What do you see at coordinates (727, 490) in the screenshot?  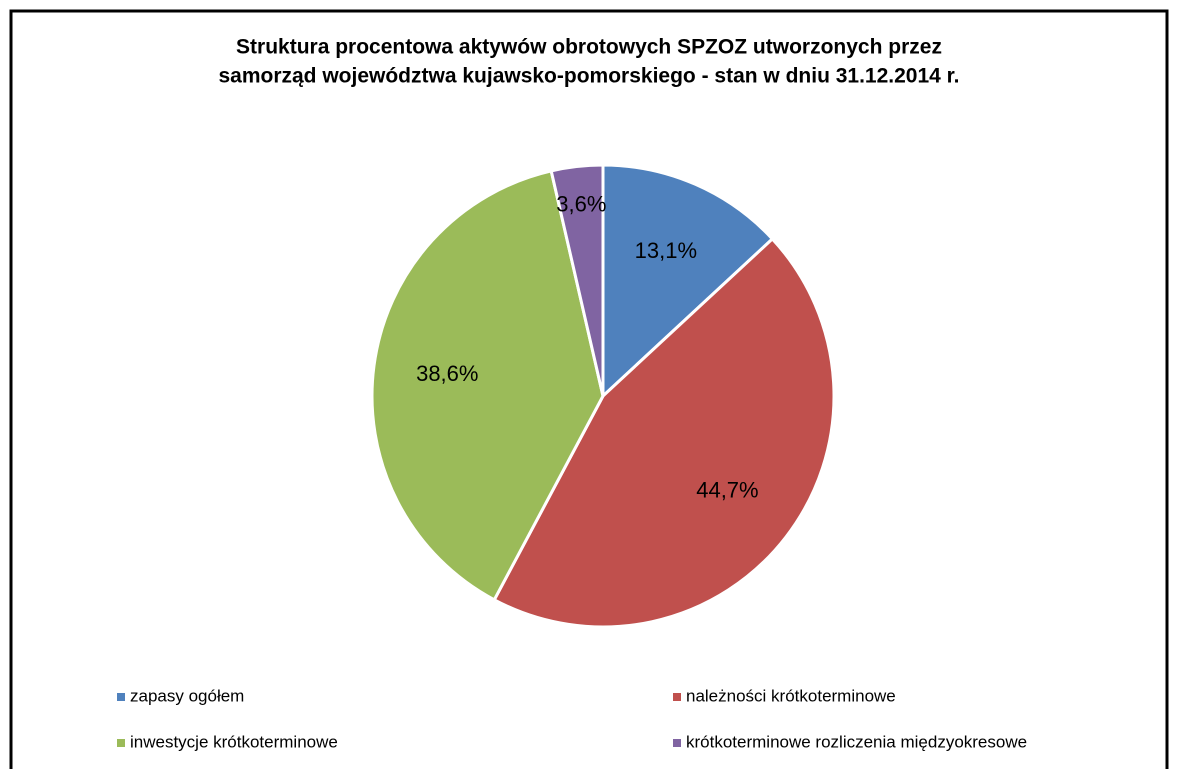 I see `data-label: 44,7%` at bounding box center [727, 490].